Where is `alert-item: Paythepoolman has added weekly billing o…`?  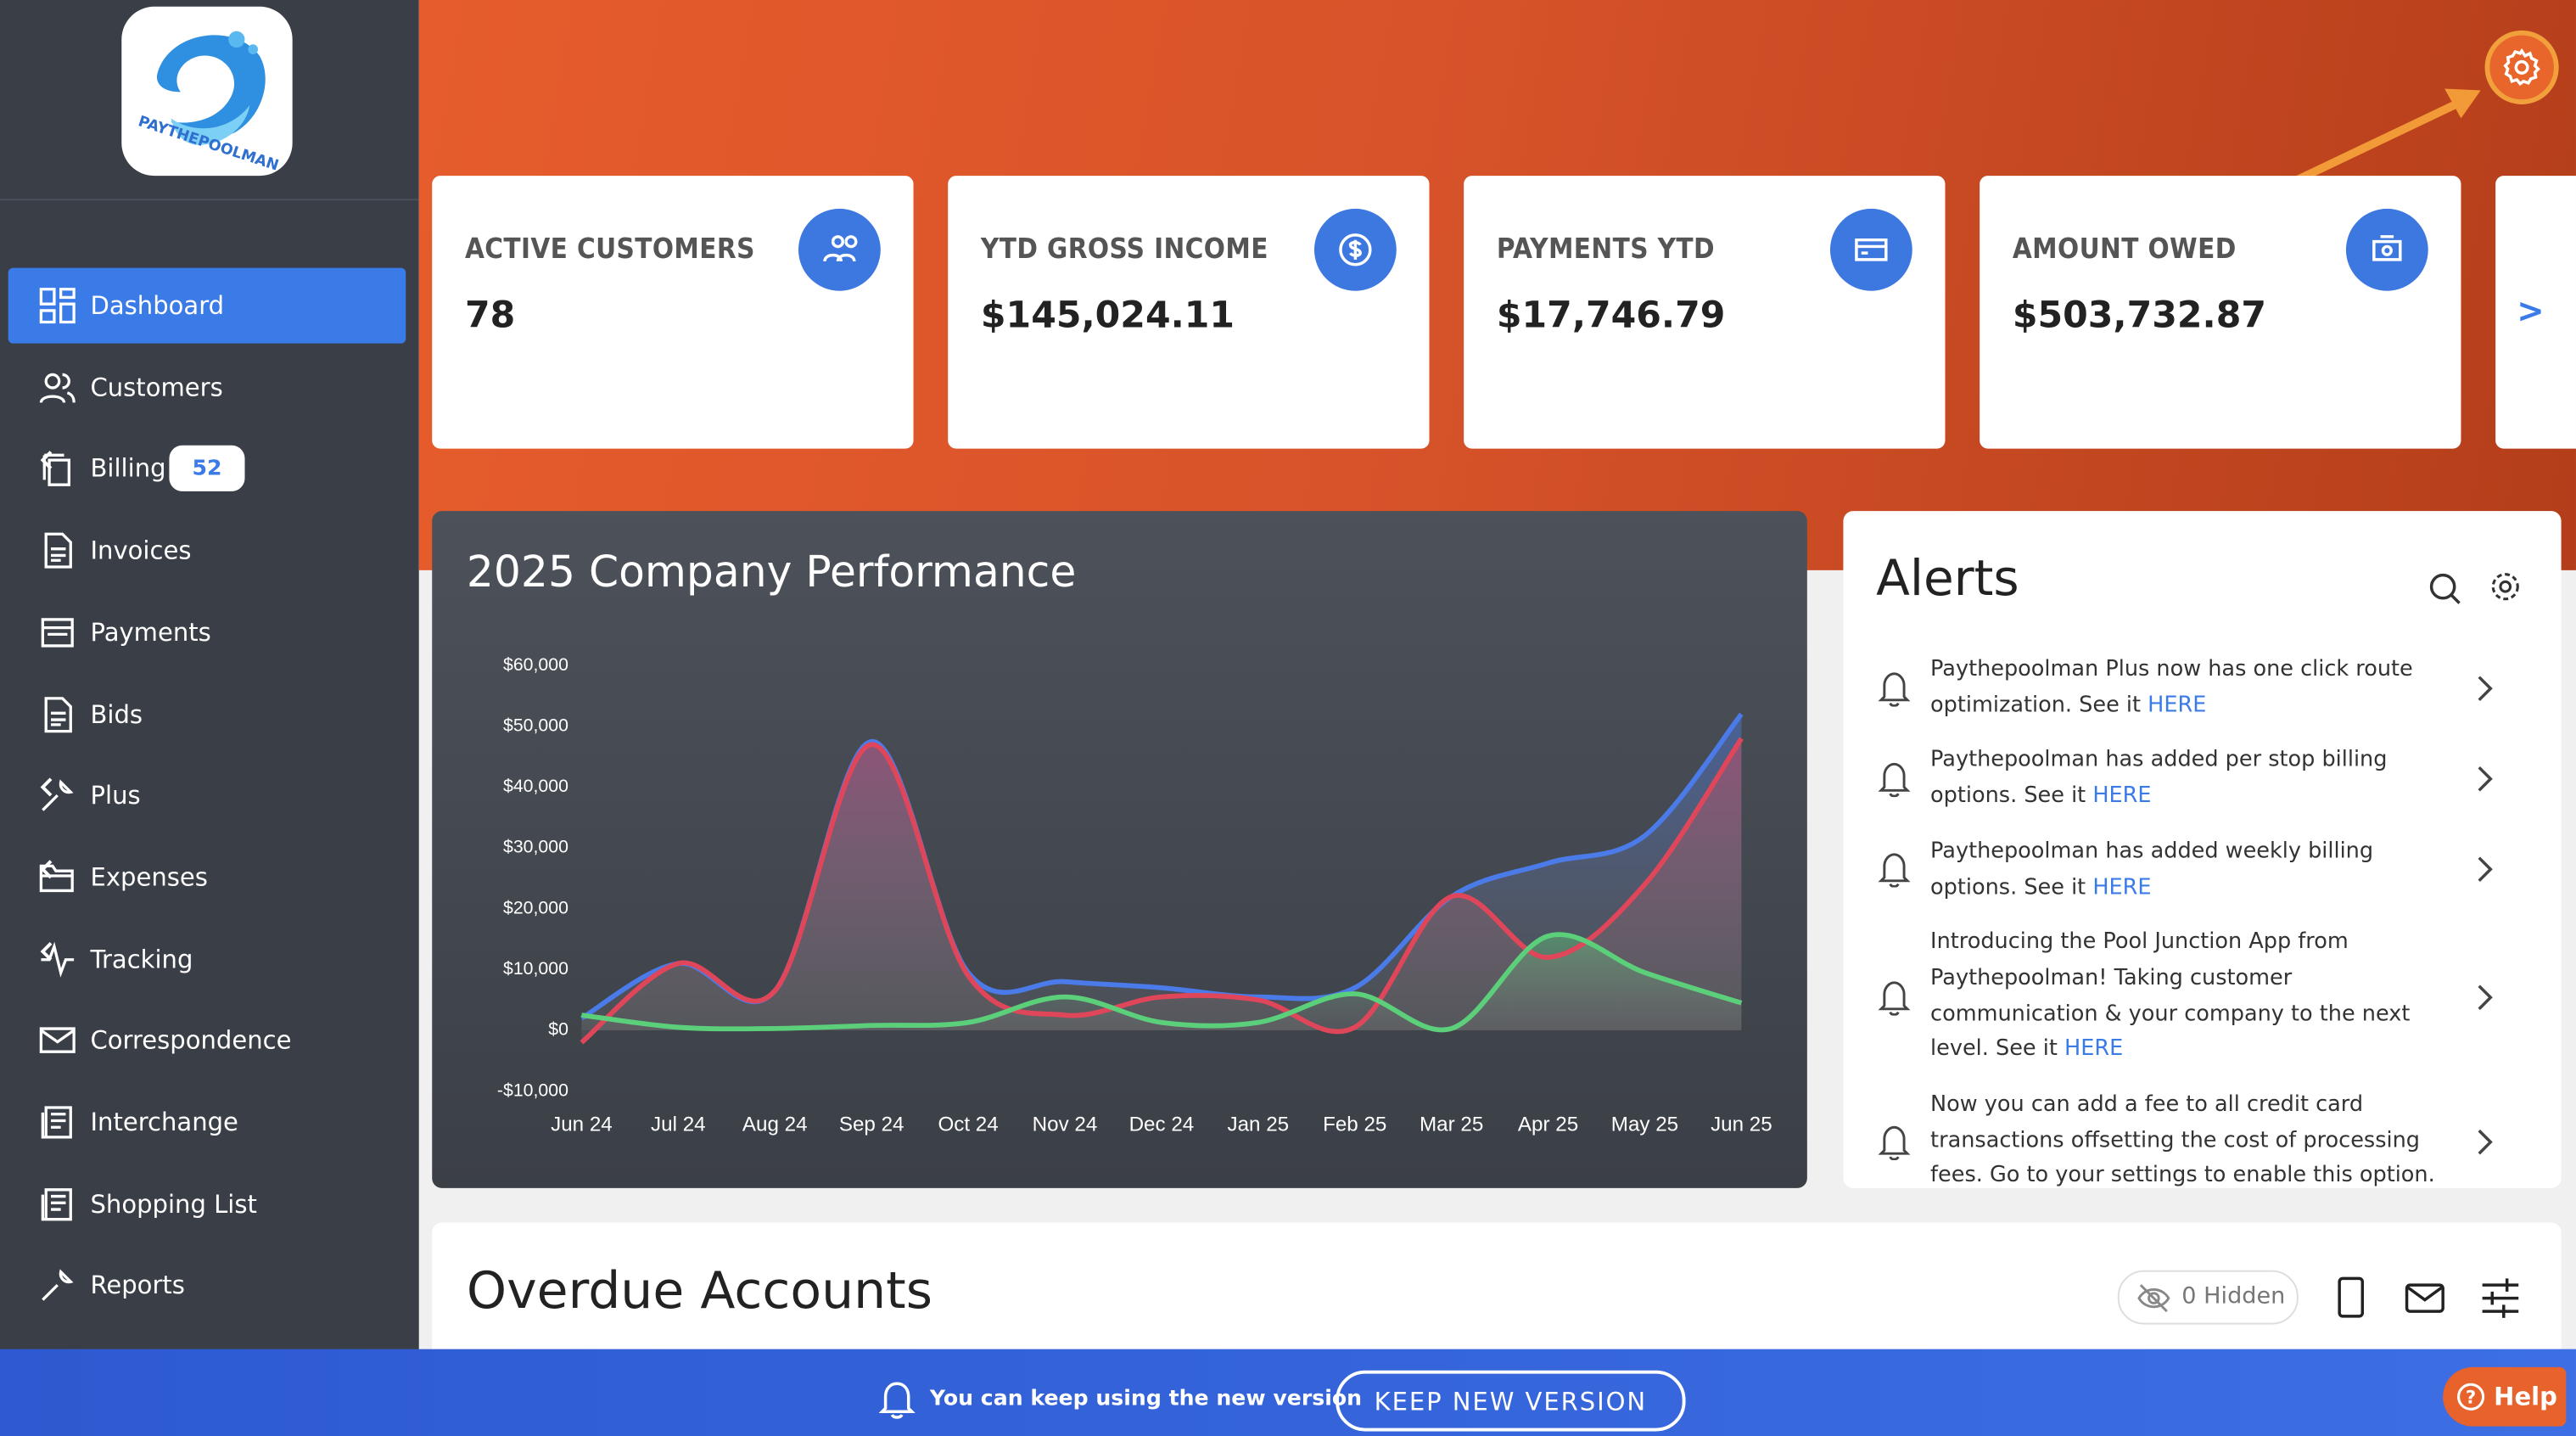 alert-item: Paythepoolman has added weekly billing o… is located at coordinates (2202, 879).